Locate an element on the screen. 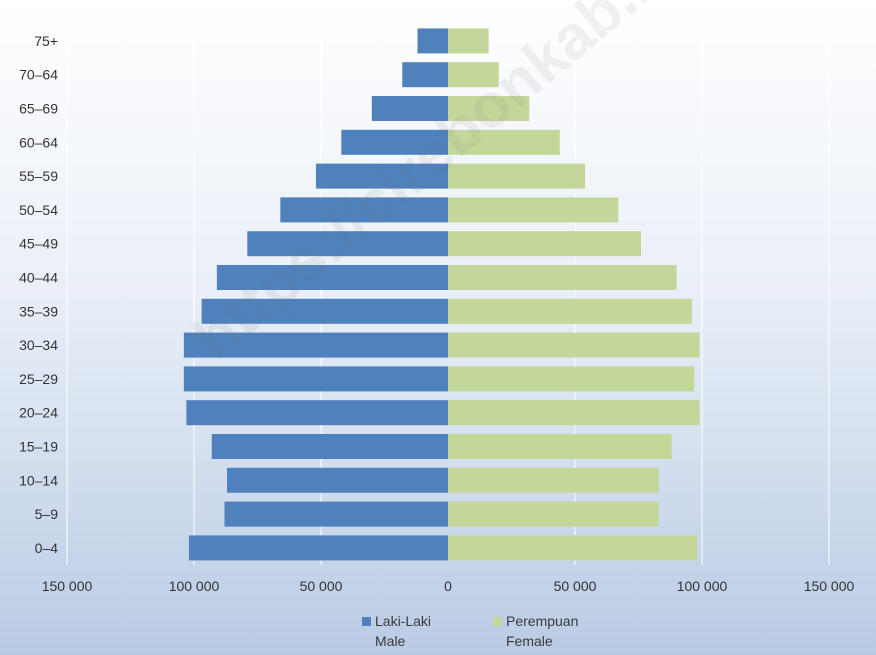  y-tick-label: 60–64 is located at coordinates (38, 142).